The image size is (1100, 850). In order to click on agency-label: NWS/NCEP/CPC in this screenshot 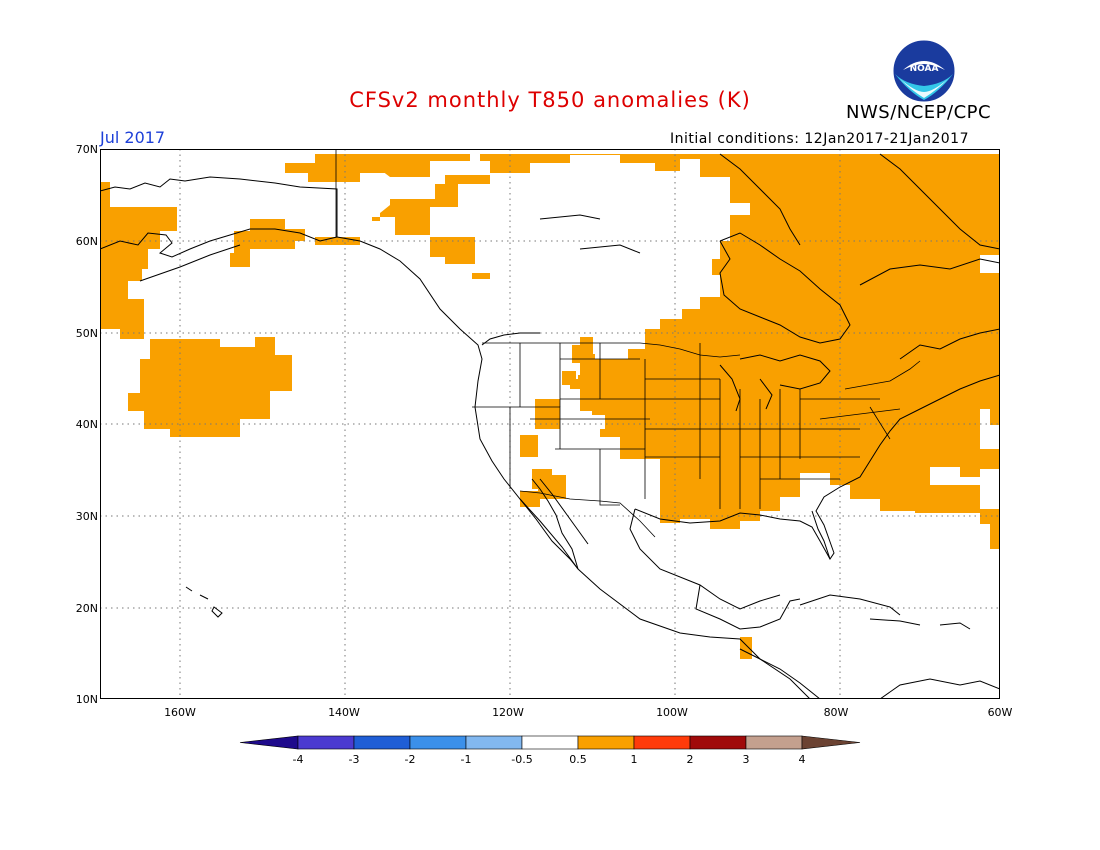, I will do `click(919, 112)`.